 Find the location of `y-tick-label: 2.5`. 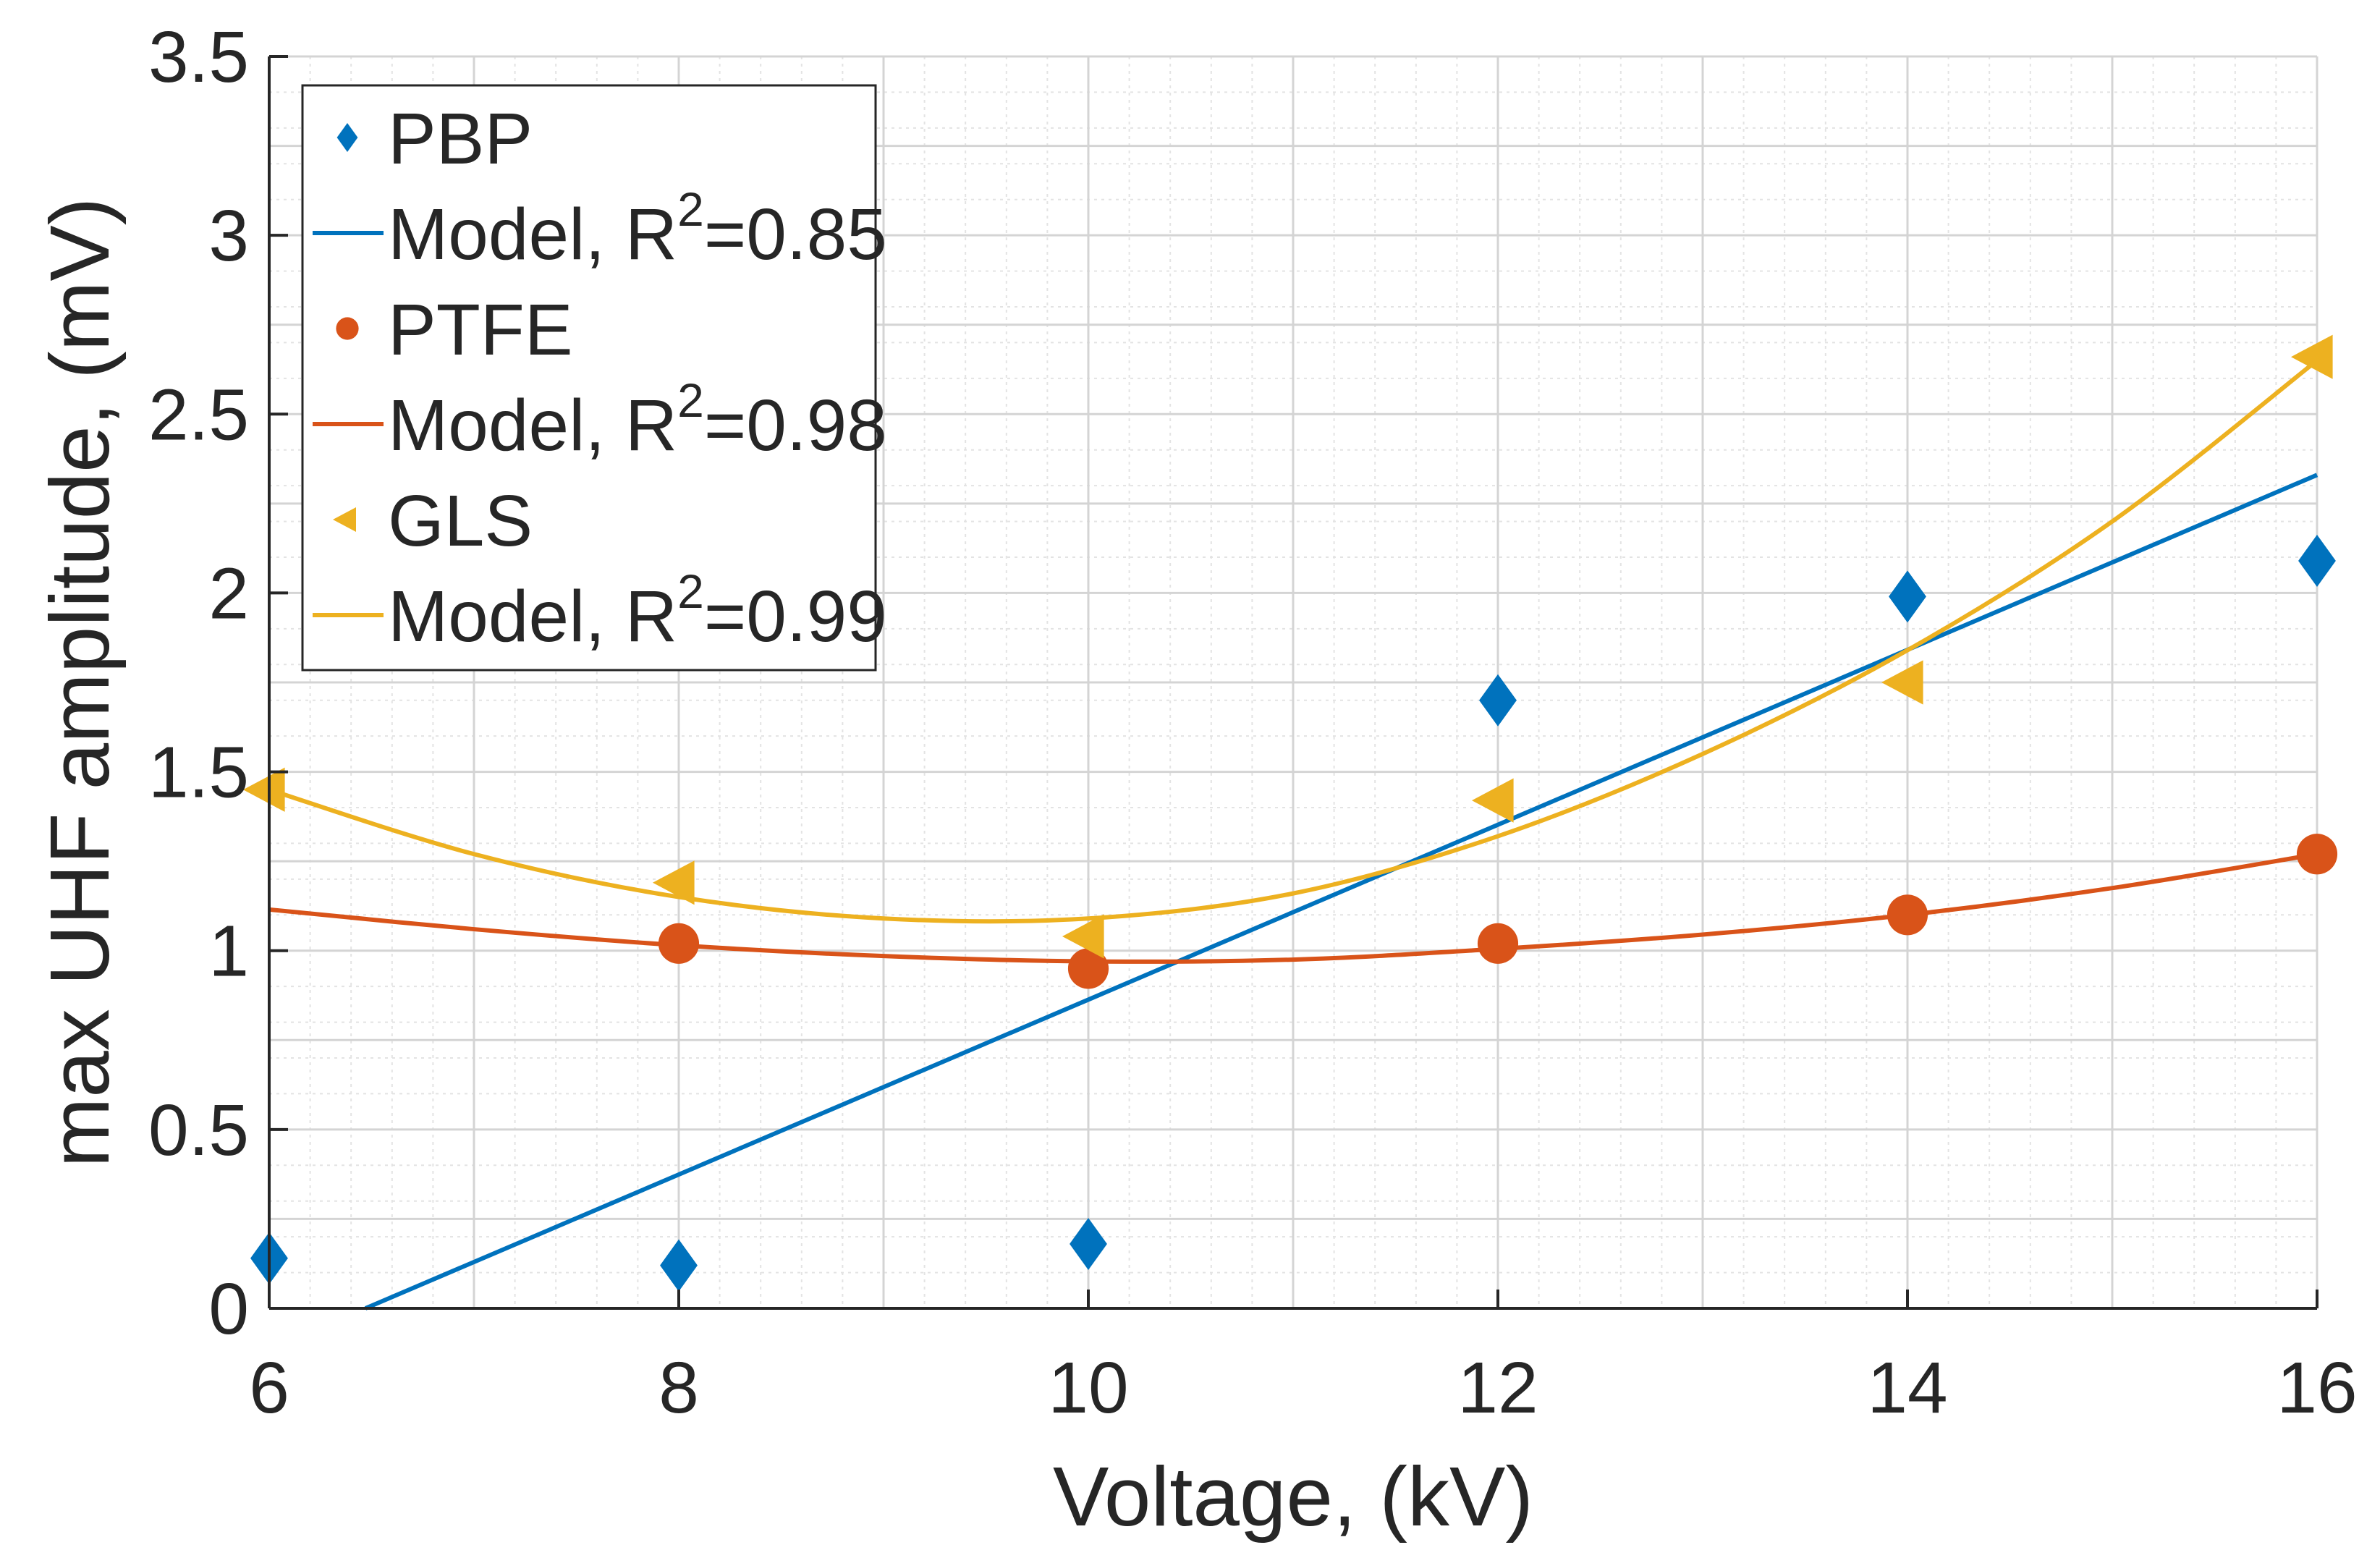

y-tick-label: 2.5 is located at coordinates (199, 414).